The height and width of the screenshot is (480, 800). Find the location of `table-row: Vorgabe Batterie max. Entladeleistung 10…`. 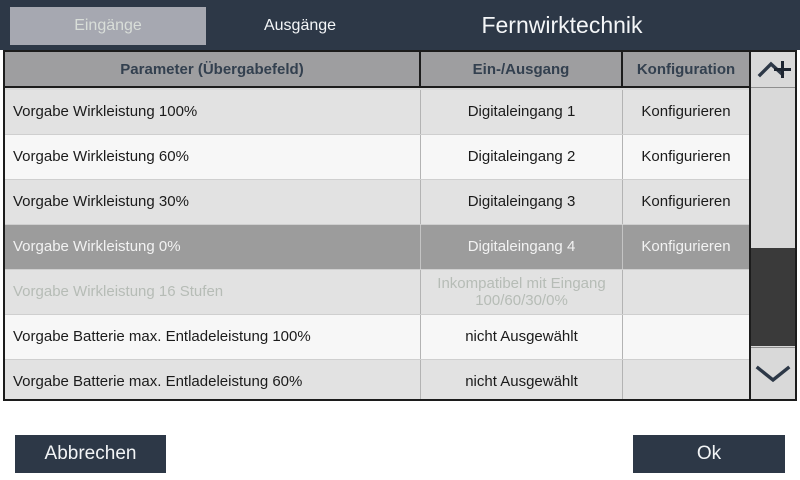

table-row: Vorgabe Batterie max. Entladeleistung 10… is located at coordinates (377, 337).